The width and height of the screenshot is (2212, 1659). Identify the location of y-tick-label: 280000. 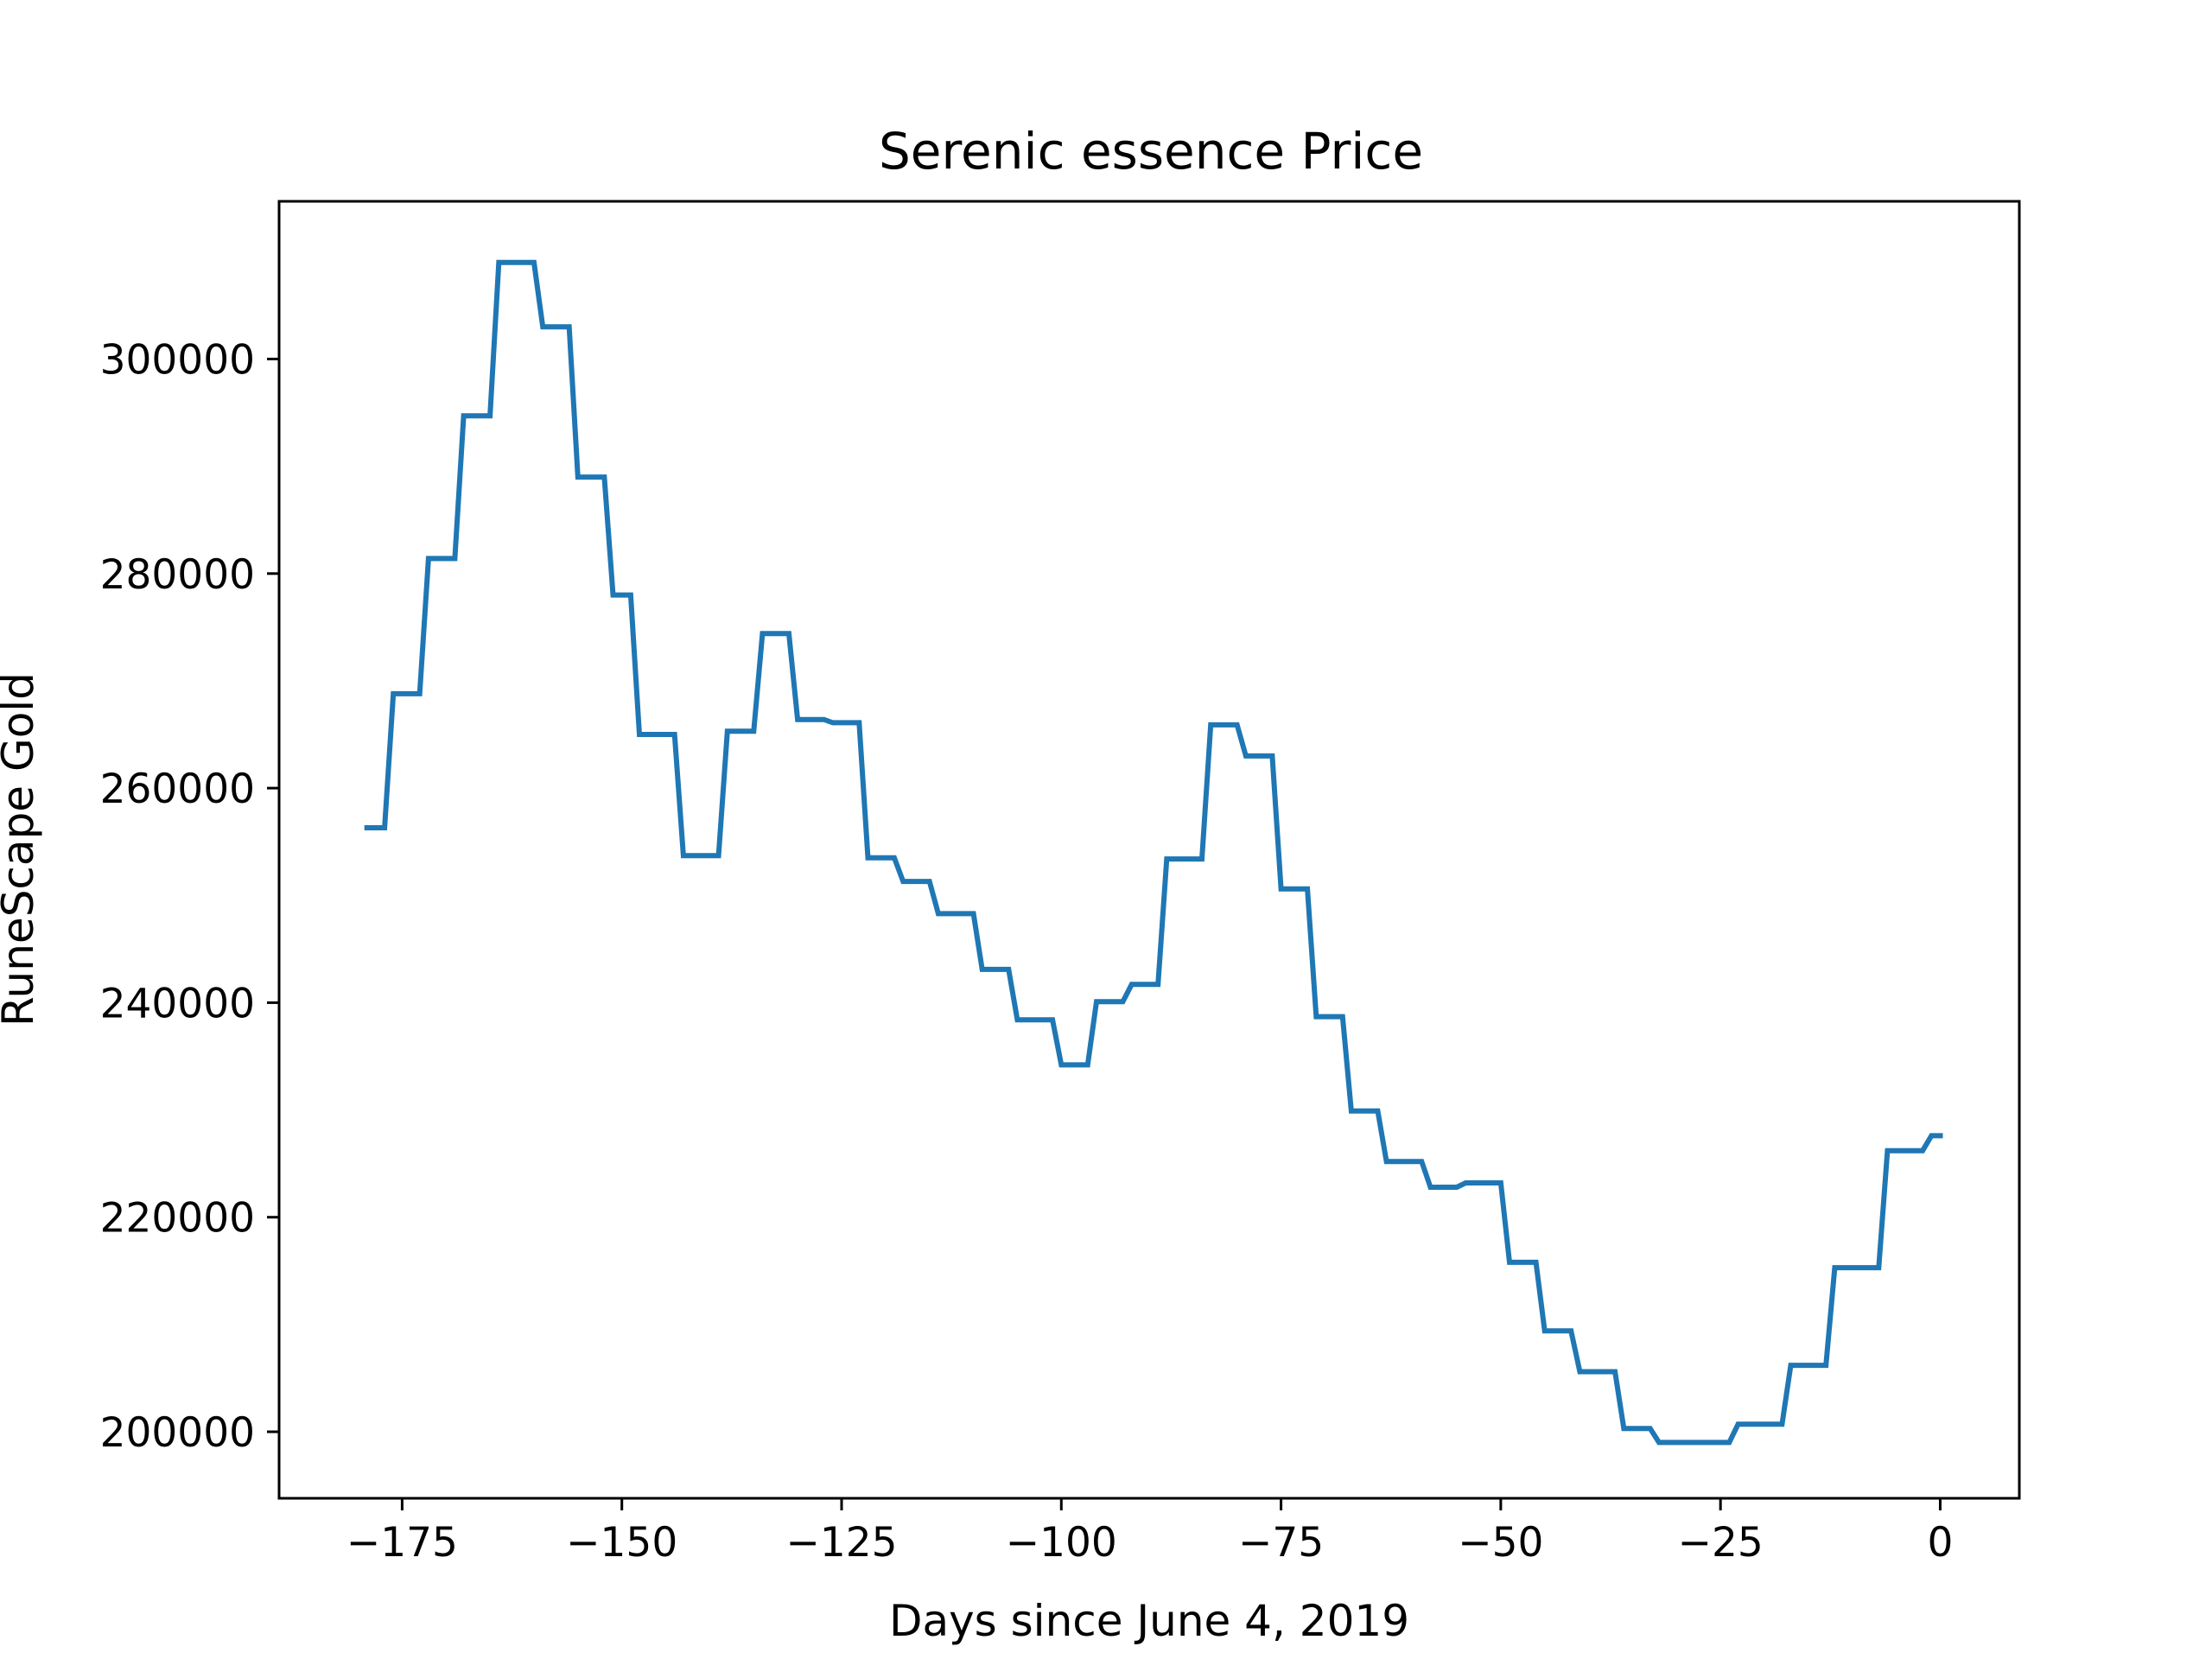
(177, 575).